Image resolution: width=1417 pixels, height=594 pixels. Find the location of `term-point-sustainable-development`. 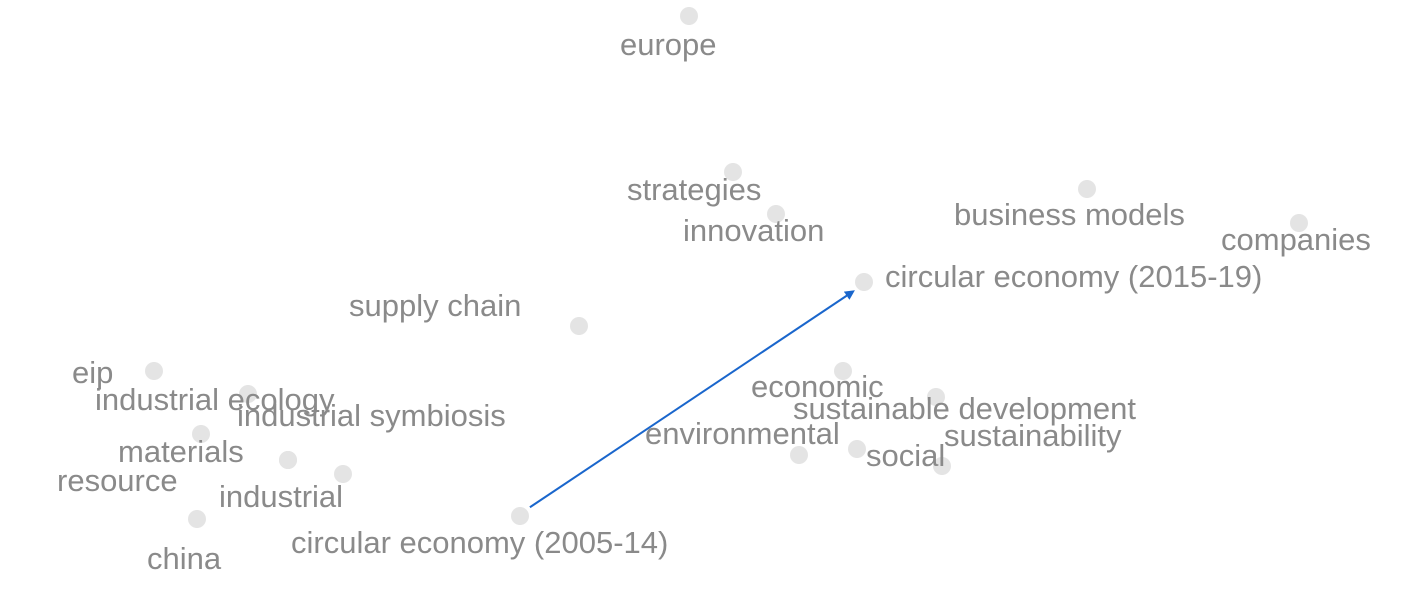

term-point-sustainable-development is located at coordinates (936, 397).